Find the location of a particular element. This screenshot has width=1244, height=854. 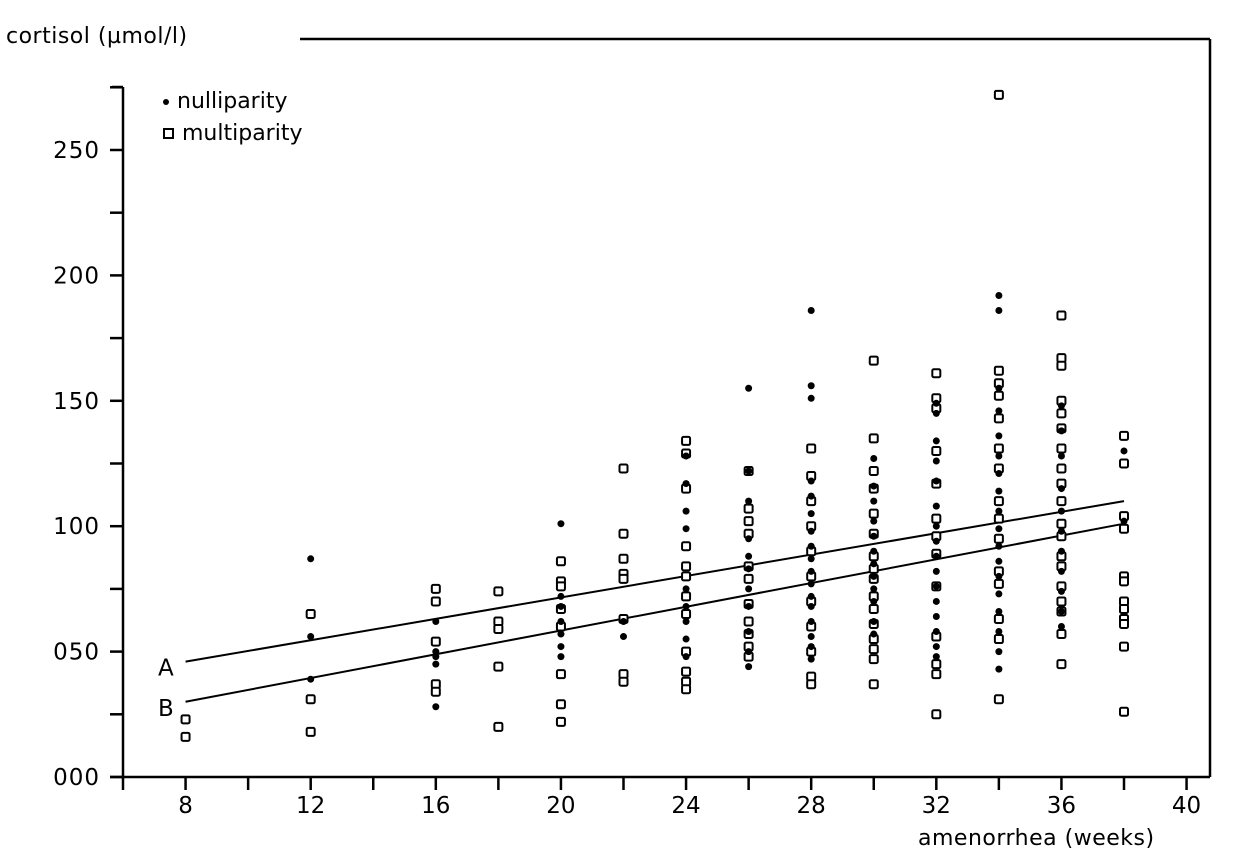

x-tick-label: 32 is located at coordinates (936, 806).